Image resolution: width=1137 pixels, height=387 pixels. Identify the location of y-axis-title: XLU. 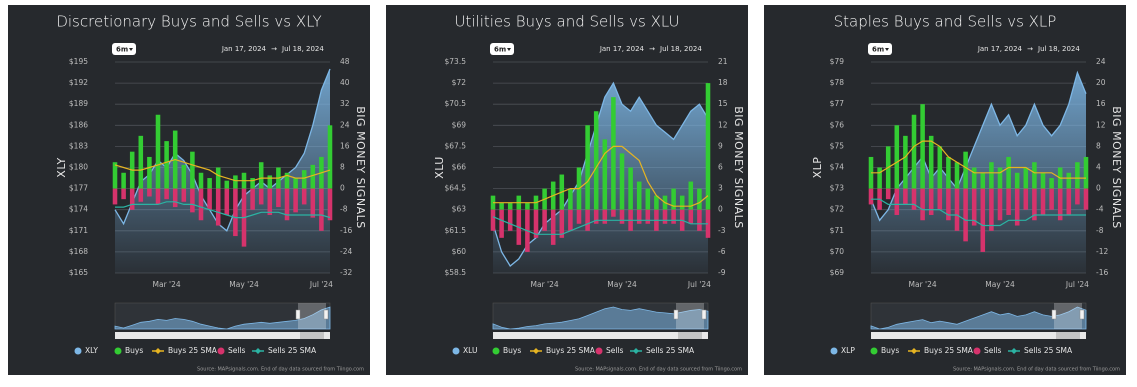
(439, 167).